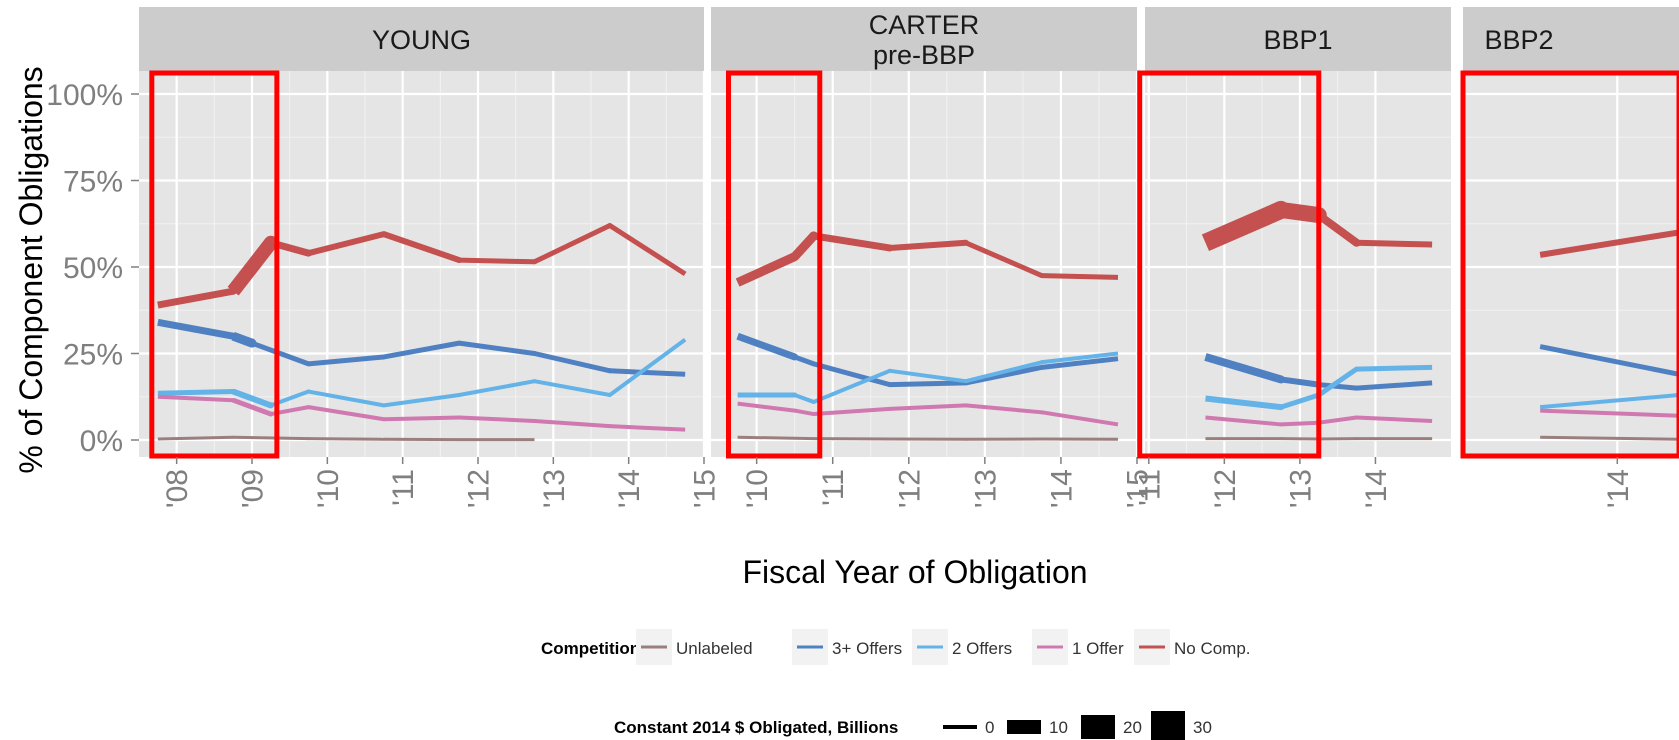 This screenshot has width=1679, height=740. Describe the element at coordinates (93, 355) in the screenshot. I see `y-tick-label: 25%` at that location.